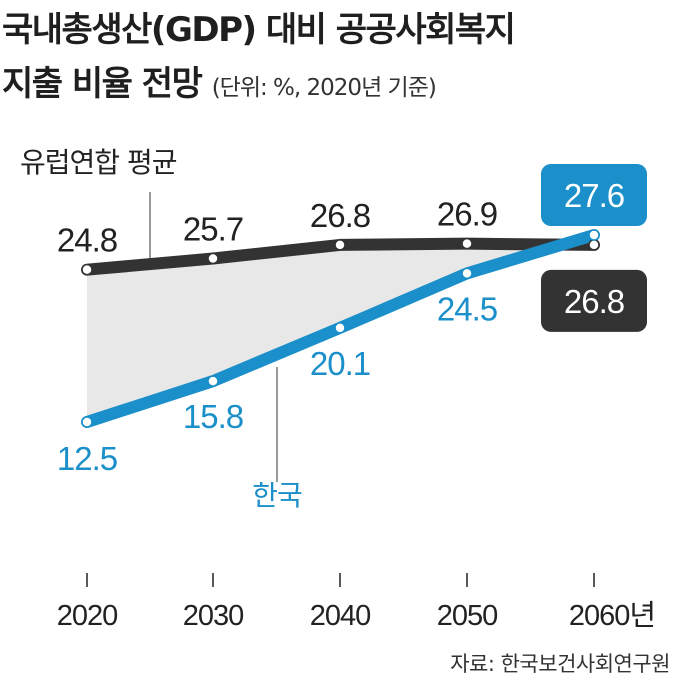 This screenshot has height=684, width=680. What do you see at coordinates (340, 363) in the screenshot?
I see `korea-value-label-2040: 20.1` at bounding box center [340, 363].